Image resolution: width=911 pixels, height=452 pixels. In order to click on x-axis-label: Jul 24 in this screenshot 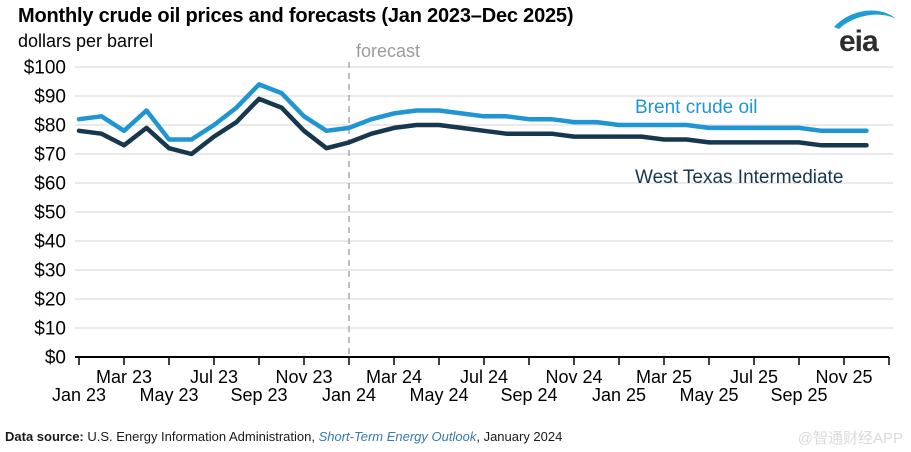, I will do `click(484, 377)`.